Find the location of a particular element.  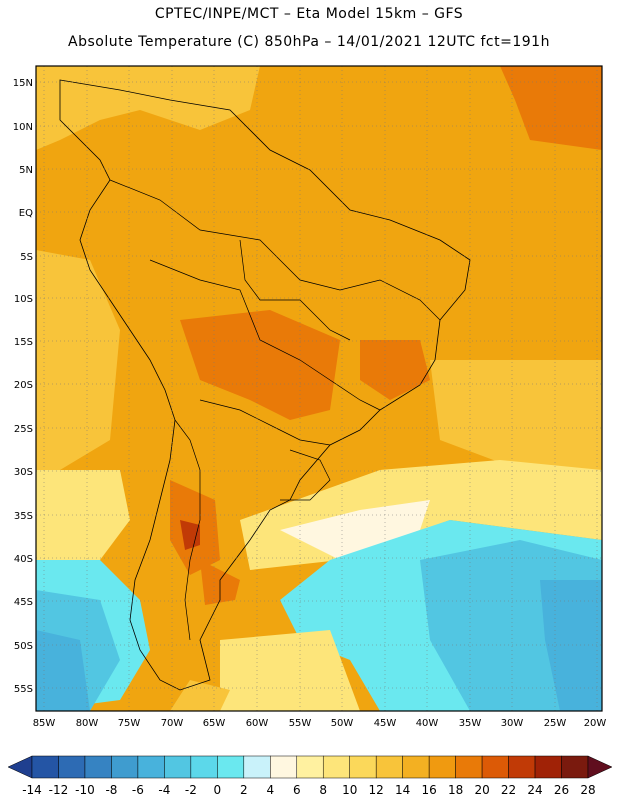

lon-label: 65W is located at coordinates (214, 723).